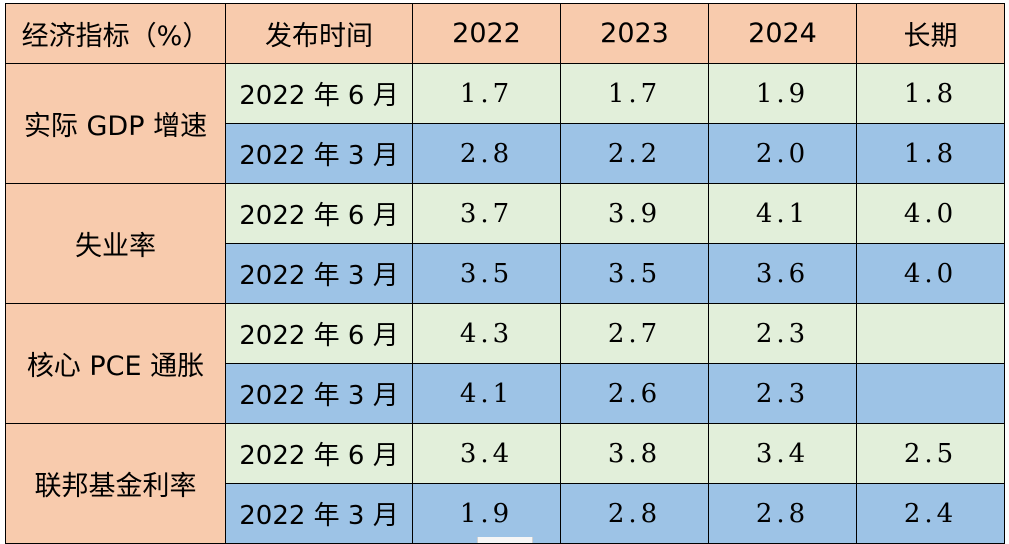 Image resolution: width=1009 pixels, height=544 pixels. What do you see at coordinates (115, 363) in the screenshot?
I see `indicator-core-pce-inflation: 核心 PCE 通胀` at bounding box center [115, 363].